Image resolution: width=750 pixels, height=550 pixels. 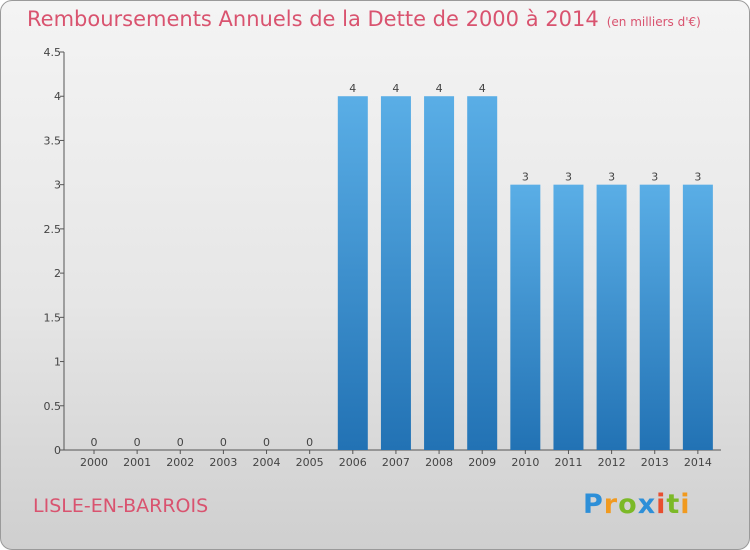 What do you see at coordinates (53, 406) in the screenshot?
I see `y-tick-label: 0.5` at bounding box center [53, 406].